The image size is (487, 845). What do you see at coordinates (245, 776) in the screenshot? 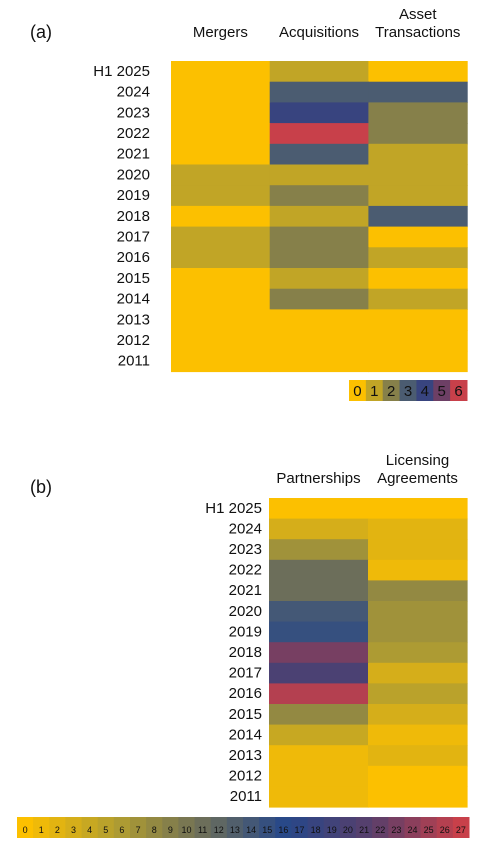
I see `row-label: 2012` at bounding box center [245, 776].